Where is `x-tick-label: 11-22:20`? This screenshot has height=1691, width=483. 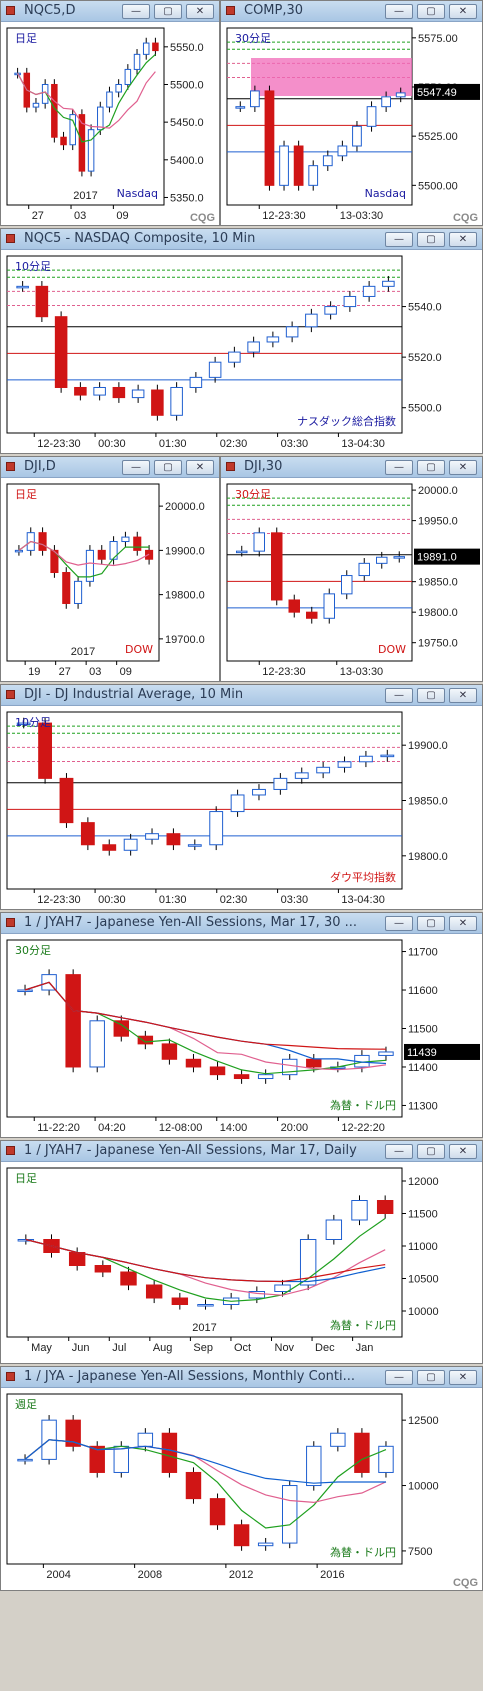
x-tick-label: 11-22:20 is located at coordinates (58, 1128).